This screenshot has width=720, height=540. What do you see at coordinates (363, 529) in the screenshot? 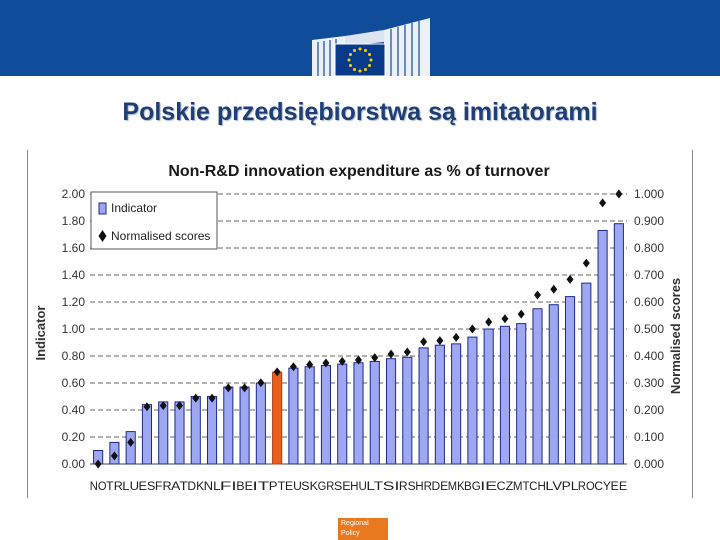
I see `footer-badge: Regional Policy` at bounding box center [363, 529].